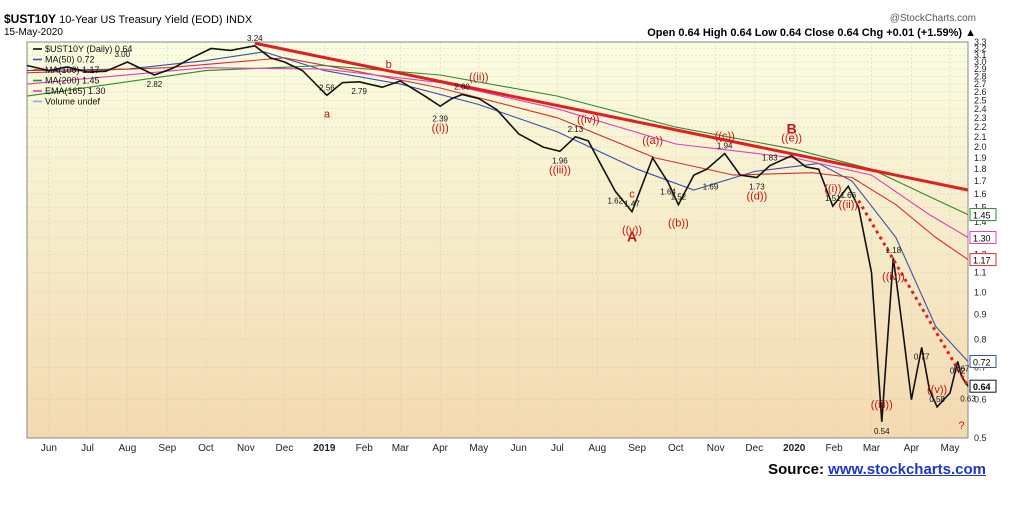  Describe the element at coordinates (980, 92) in the screenshot. I see `y-tick-label: 2.6` at that location.